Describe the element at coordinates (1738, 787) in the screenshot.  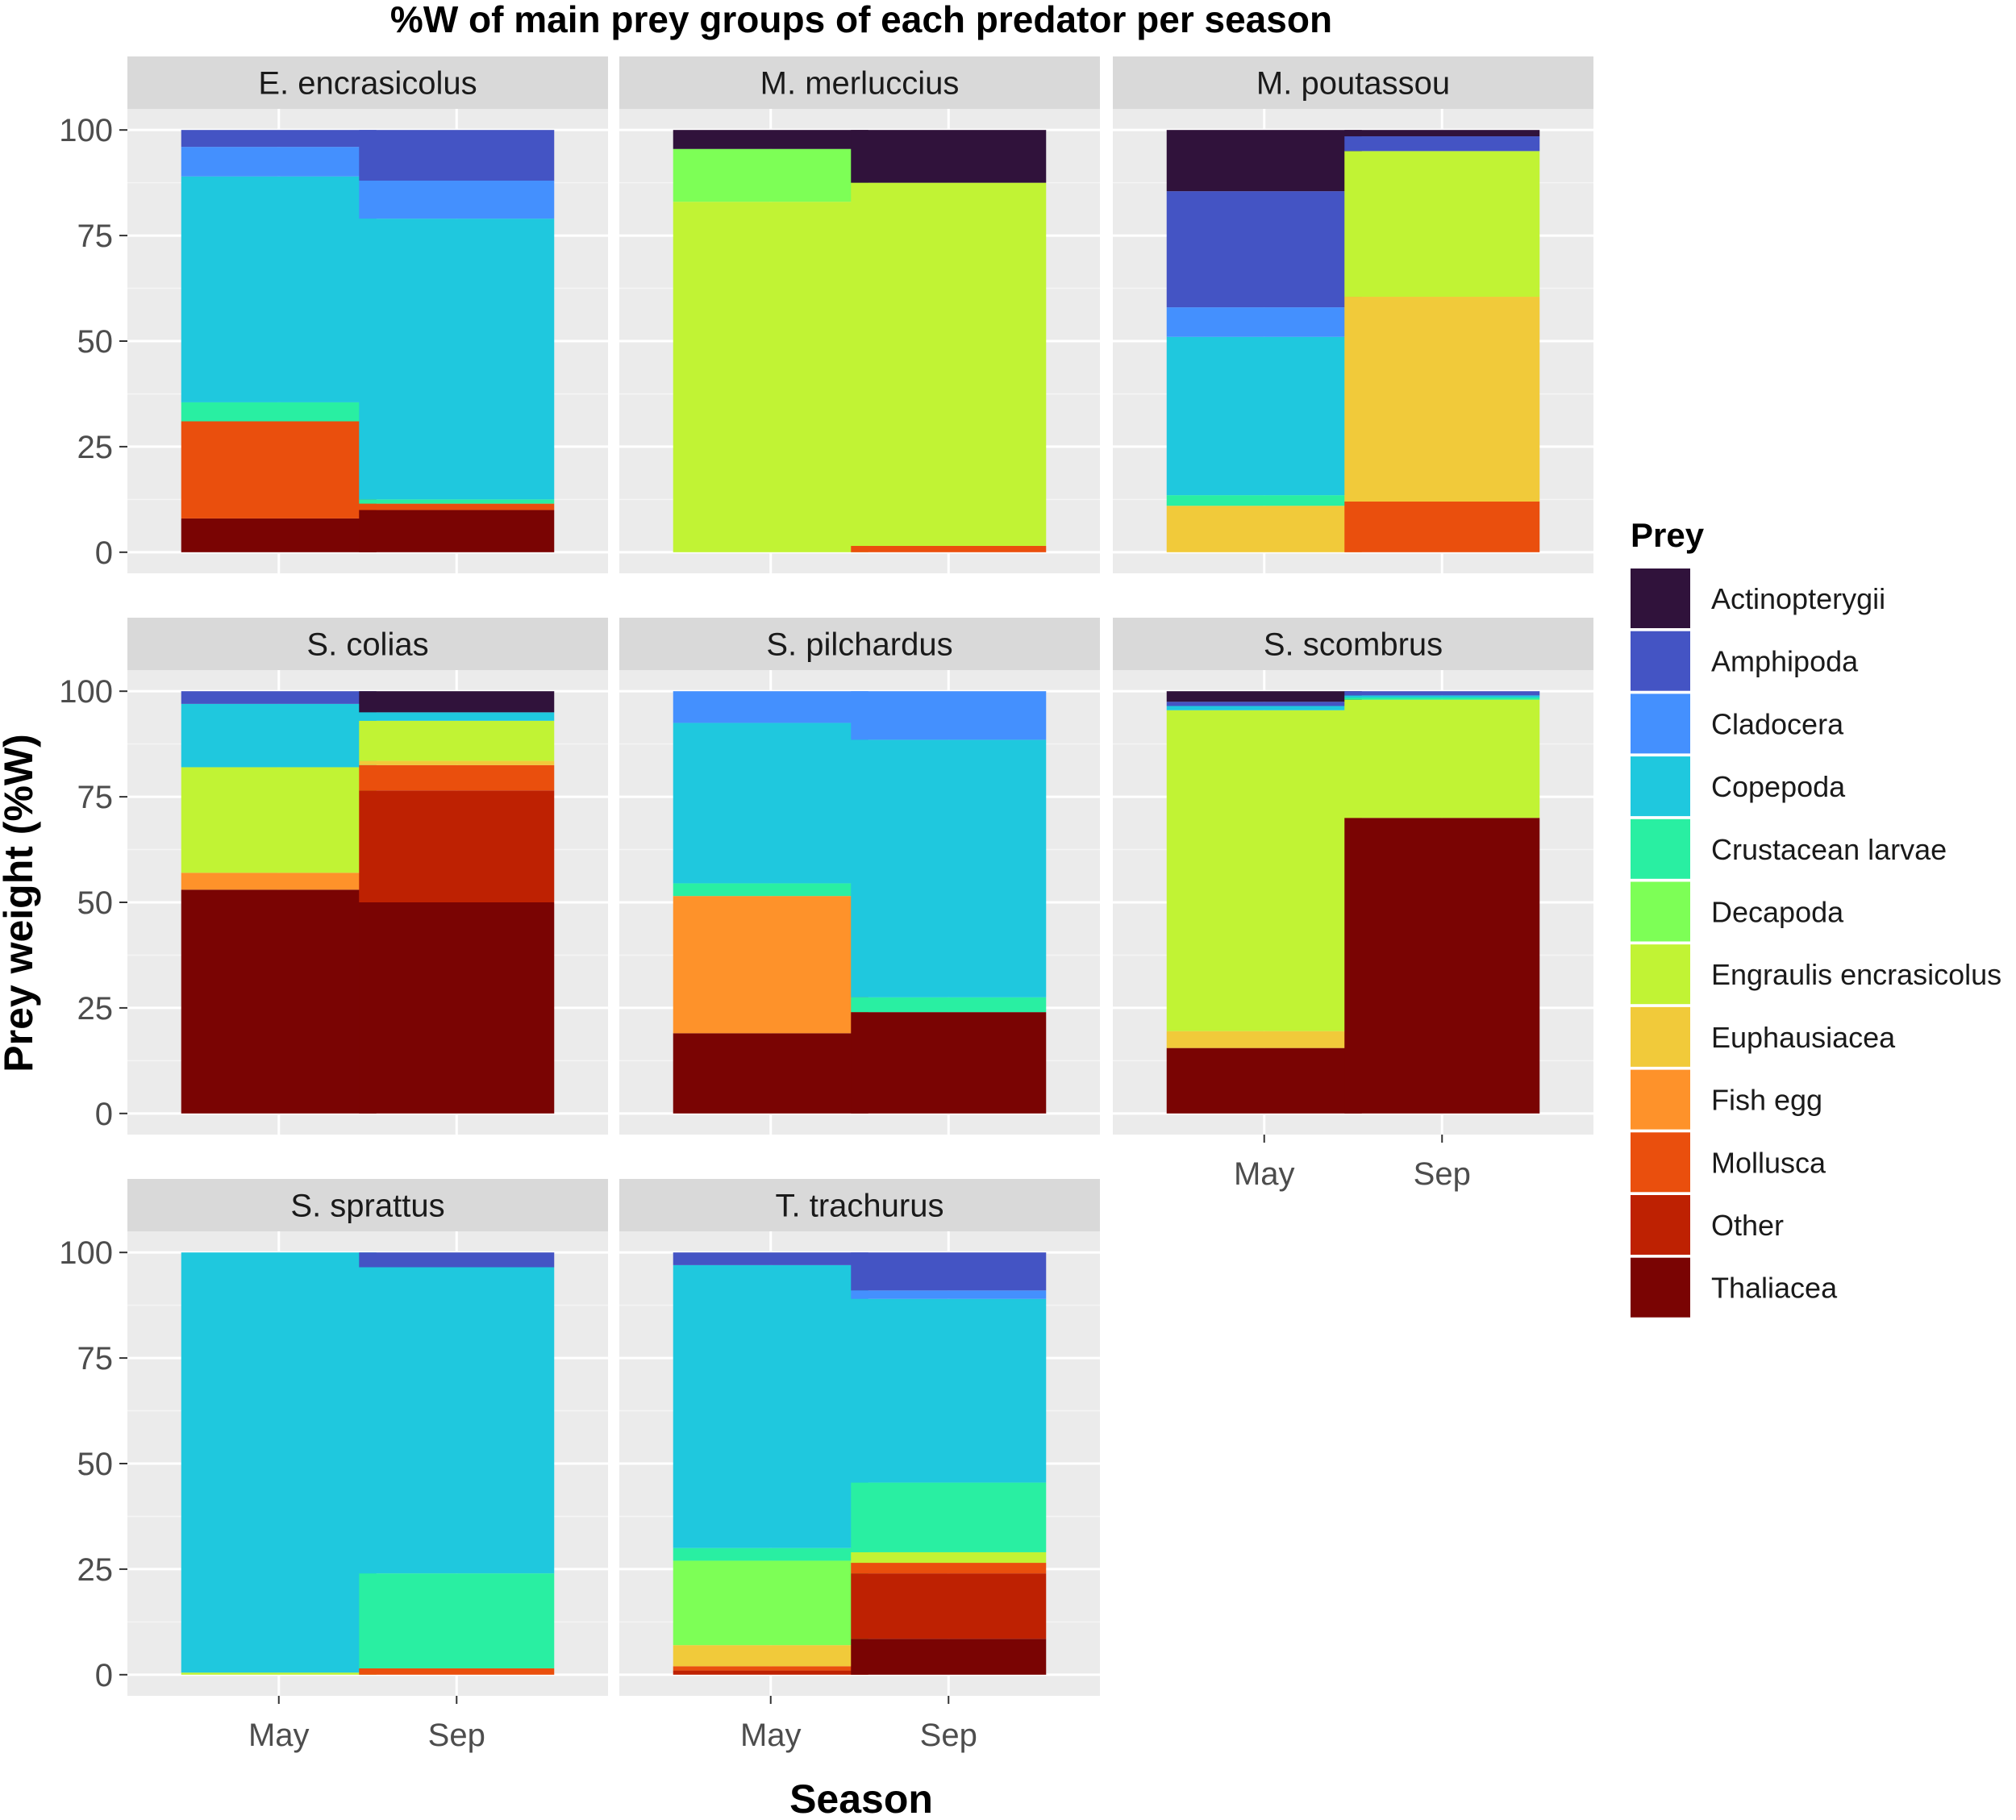
I see `legend-item-copepoda: Copepoda` at that location.